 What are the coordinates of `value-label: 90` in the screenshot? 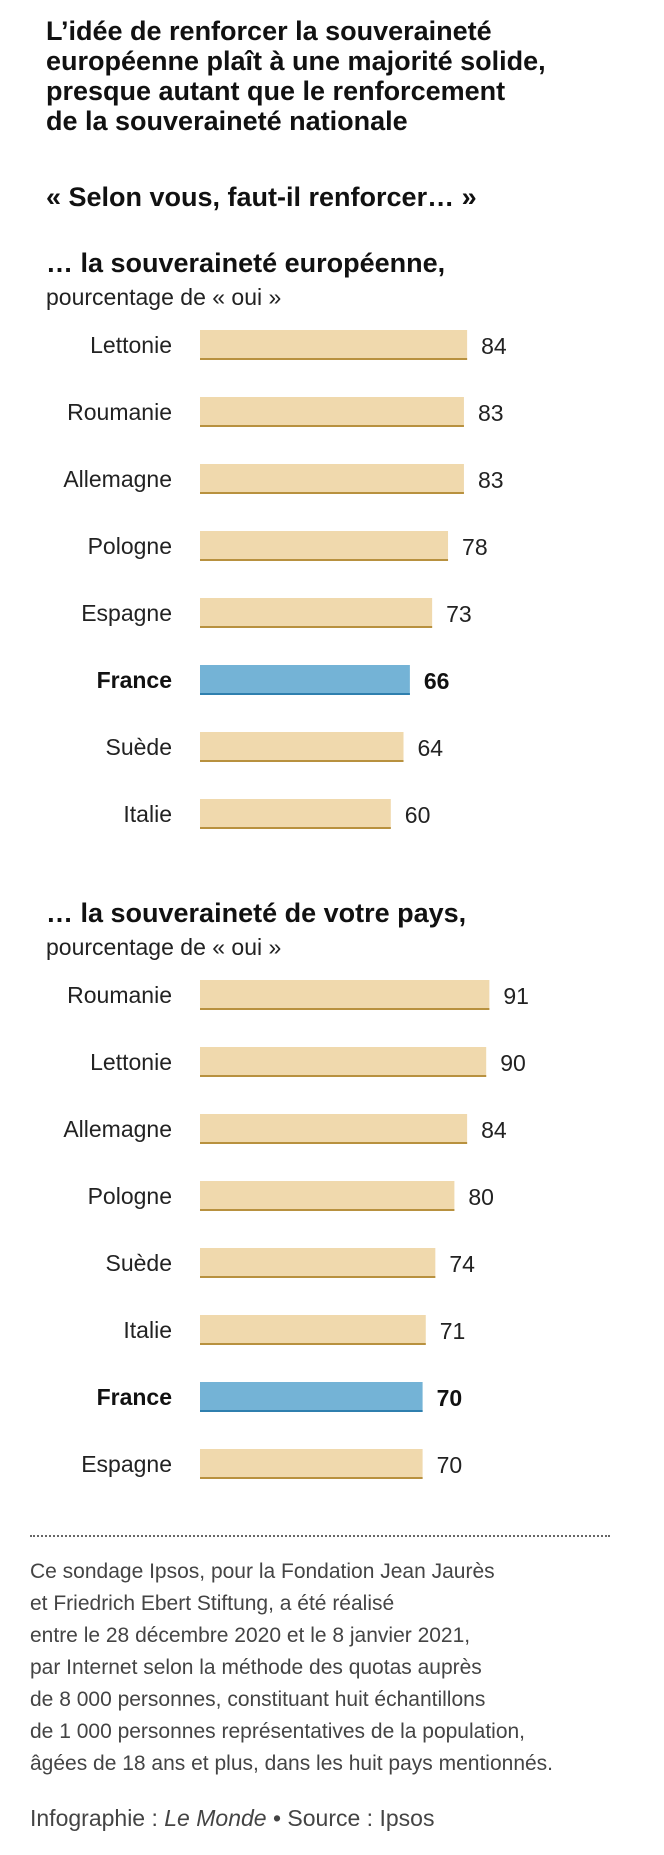 It's located at (513, 1063).